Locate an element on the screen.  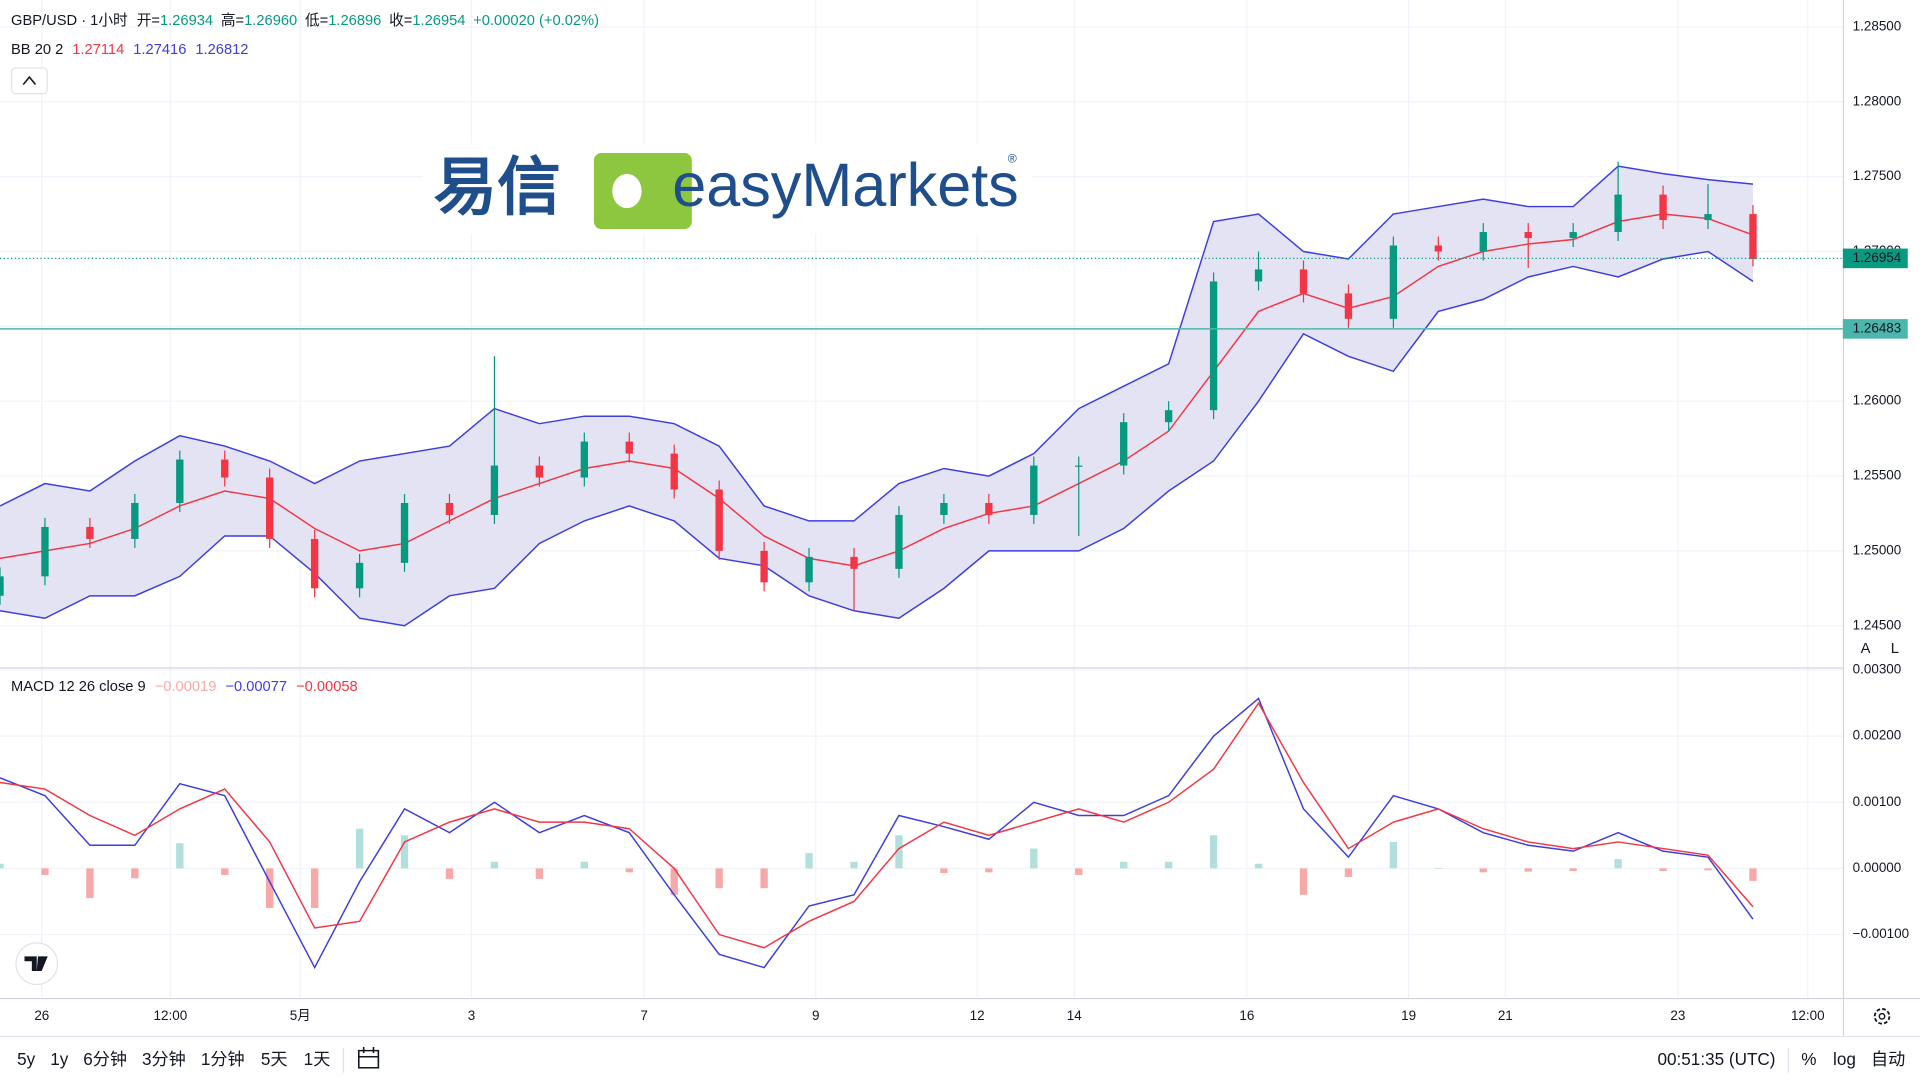
range-button: 1y is located at coordinates (59, 1059).